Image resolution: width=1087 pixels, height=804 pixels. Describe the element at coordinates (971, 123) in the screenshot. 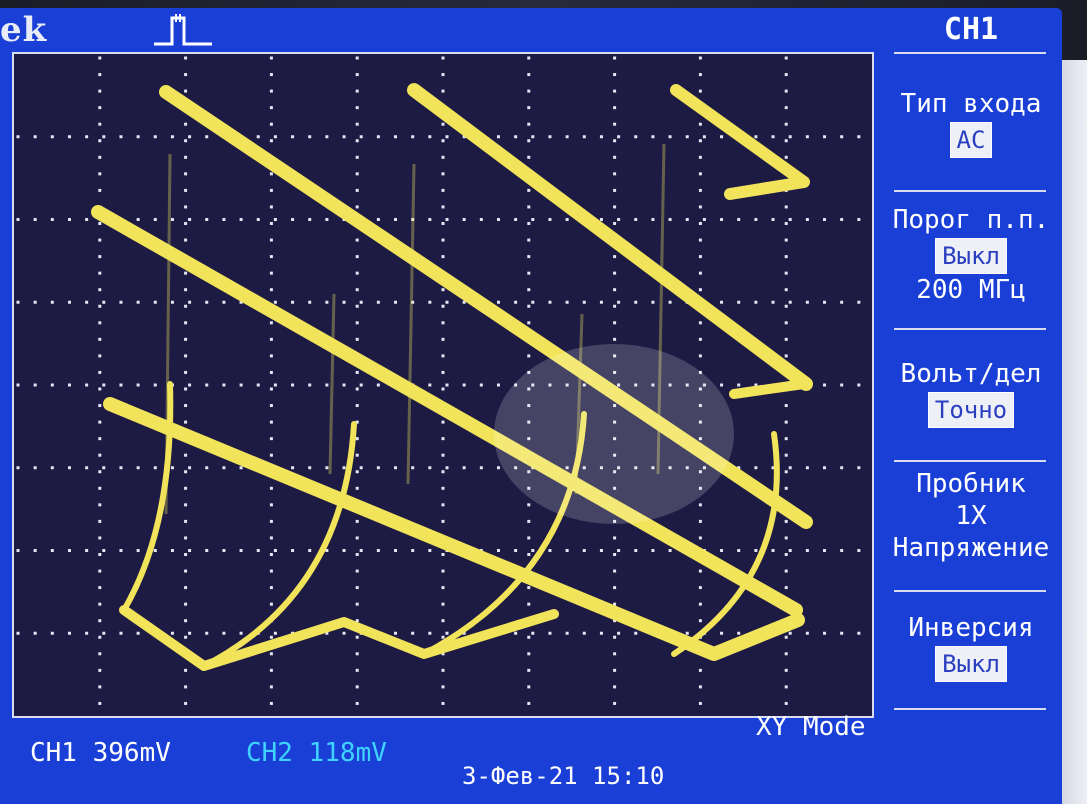

I see `menu-item-input-type: Тип входа AC` at that location.